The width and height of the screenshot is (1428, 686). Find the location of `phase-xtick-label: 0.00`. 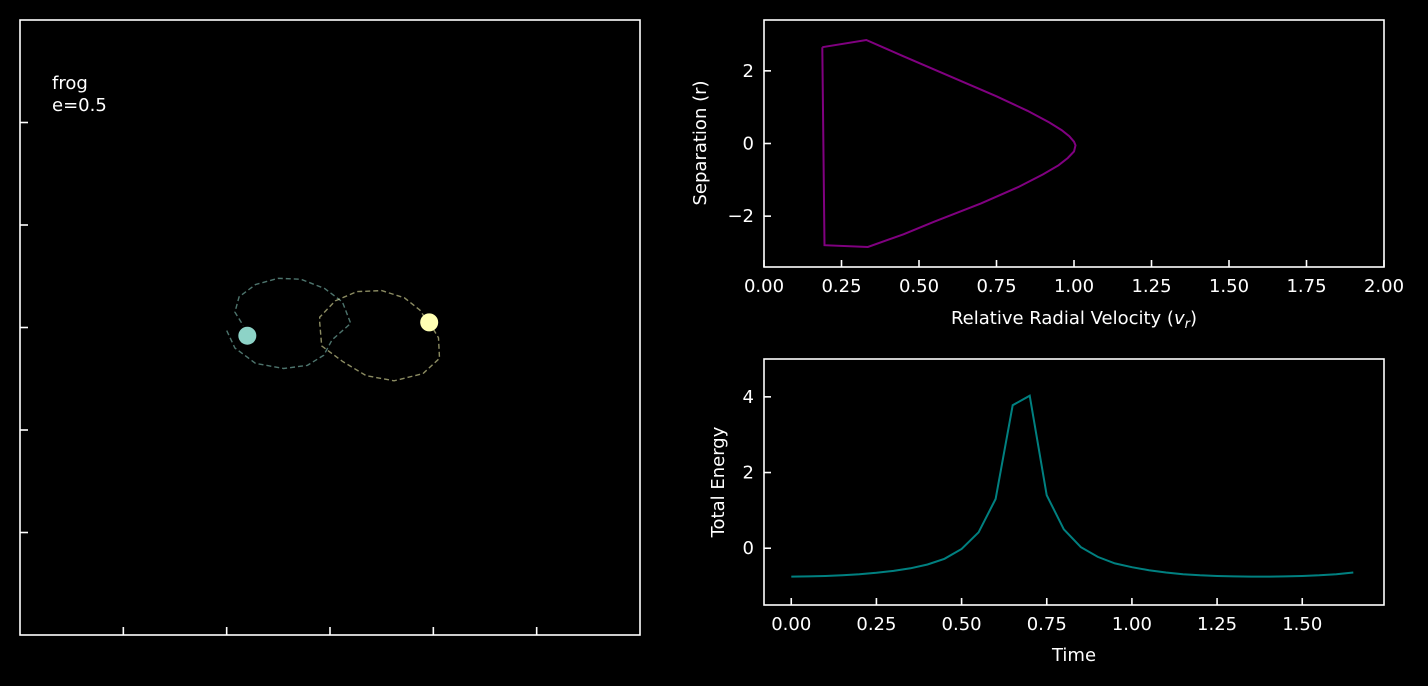

phase-xtick-label: 0.00 is located at coordinates (764, 286).